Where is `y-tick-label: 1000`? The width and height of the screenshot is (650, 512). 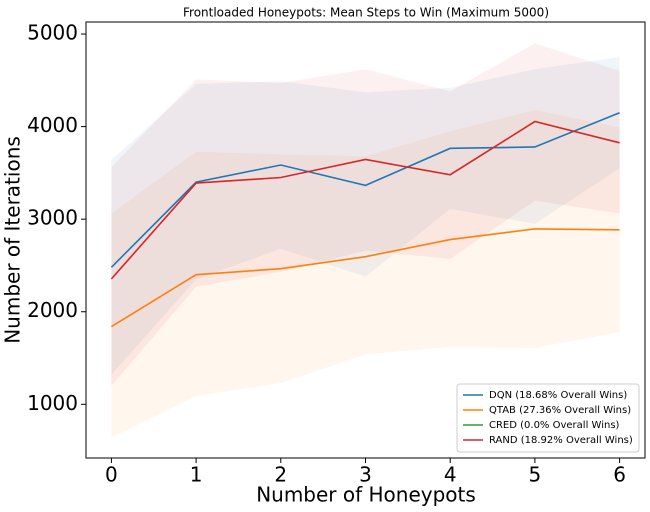
y-tick-label: 1000 is located at coordinates (52, 403).